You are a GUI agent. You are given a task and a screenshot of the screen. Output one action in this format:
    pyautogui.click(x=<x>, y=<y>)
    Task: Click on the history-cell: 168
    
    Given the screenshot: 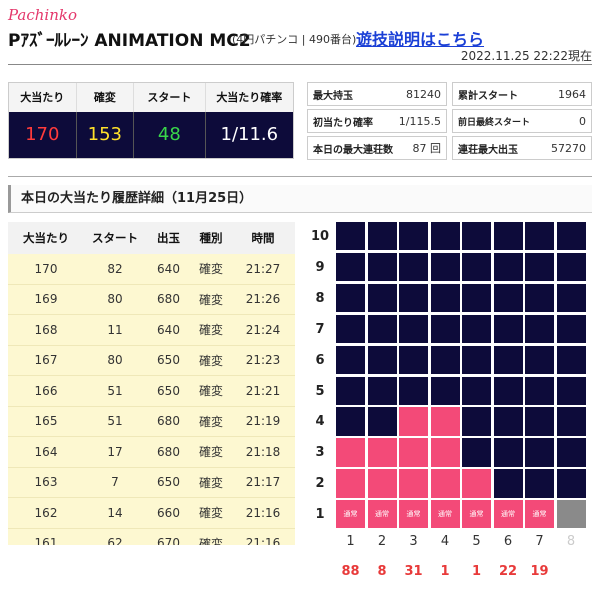 What is the action you would take?
    pyautogui.click(x=46, y=329)
    